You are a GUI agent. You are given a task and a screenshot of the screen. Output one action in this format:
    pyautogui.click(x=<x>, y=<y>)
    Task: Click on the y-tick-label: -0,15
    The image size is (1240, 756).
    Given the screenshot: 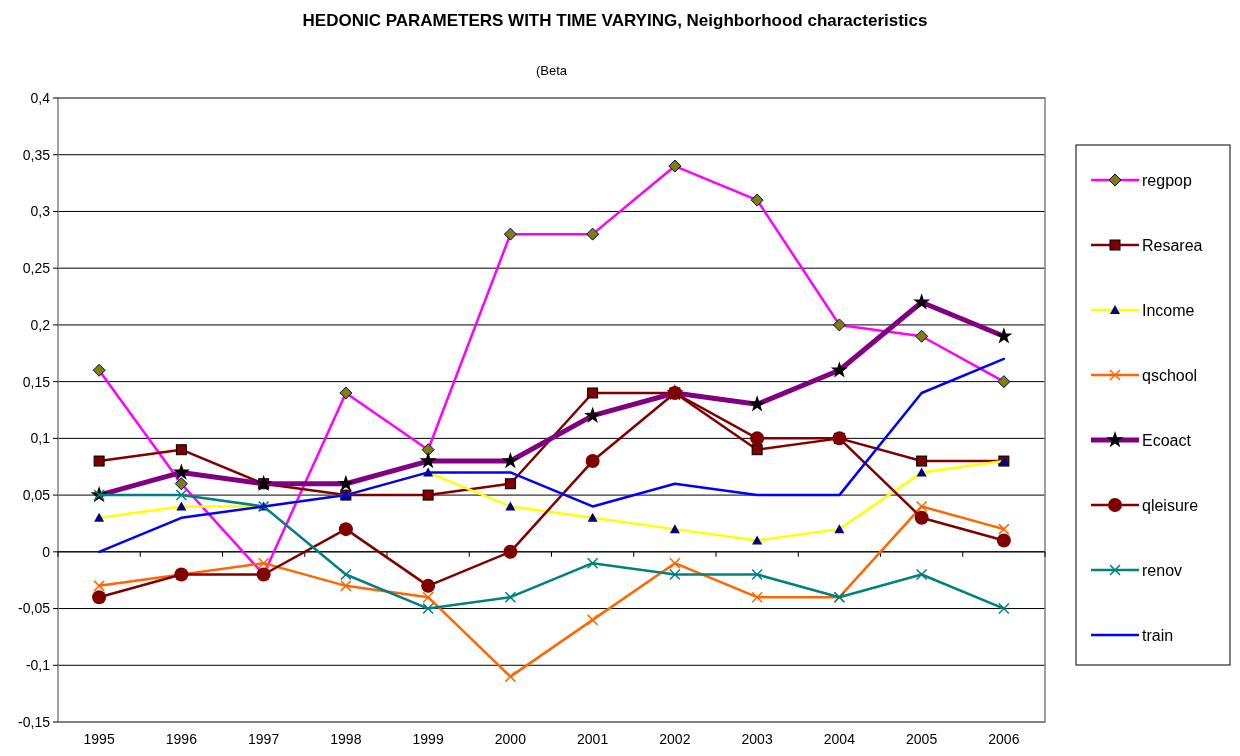 What is the action you would take?
    pyautogui.click(x=34, y=721)
    